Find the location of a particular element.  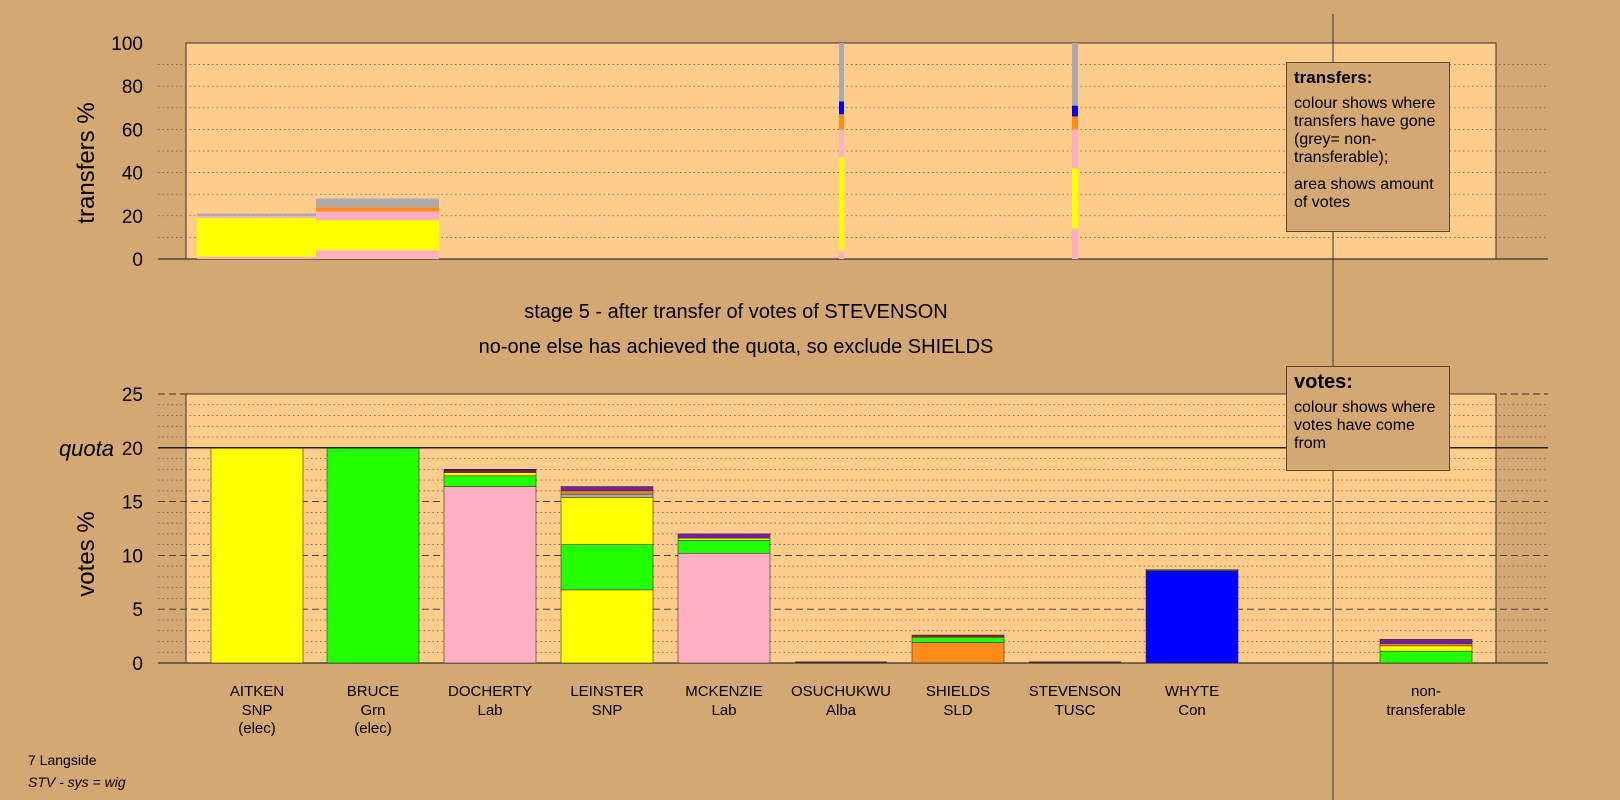

votes-y-tick-label: 15 is located at coordinates (132, 503).